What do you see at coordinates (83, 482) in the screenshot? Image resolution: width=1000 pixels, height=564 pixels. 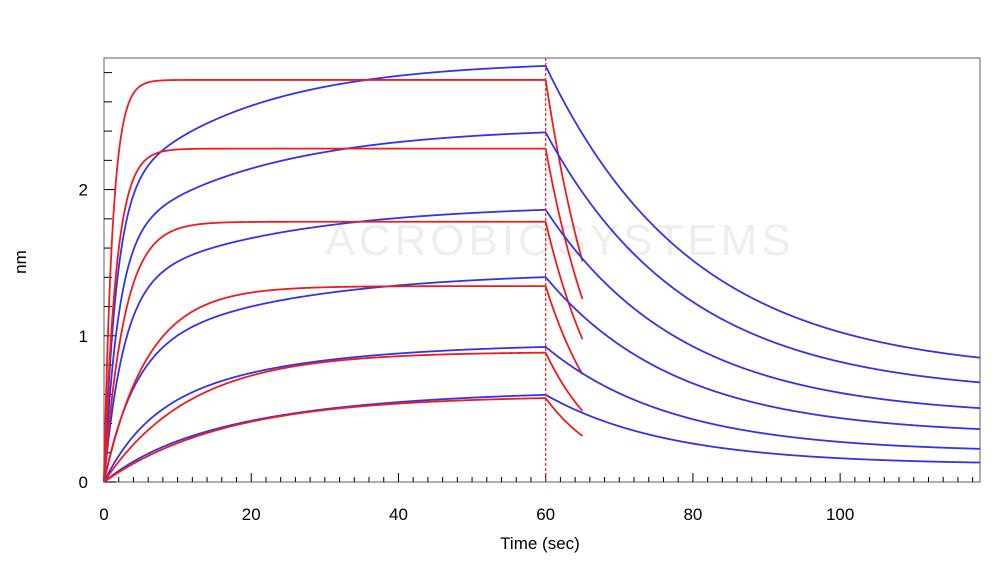 I see `y-tick-label: 0` at bounding box center [83, 482].